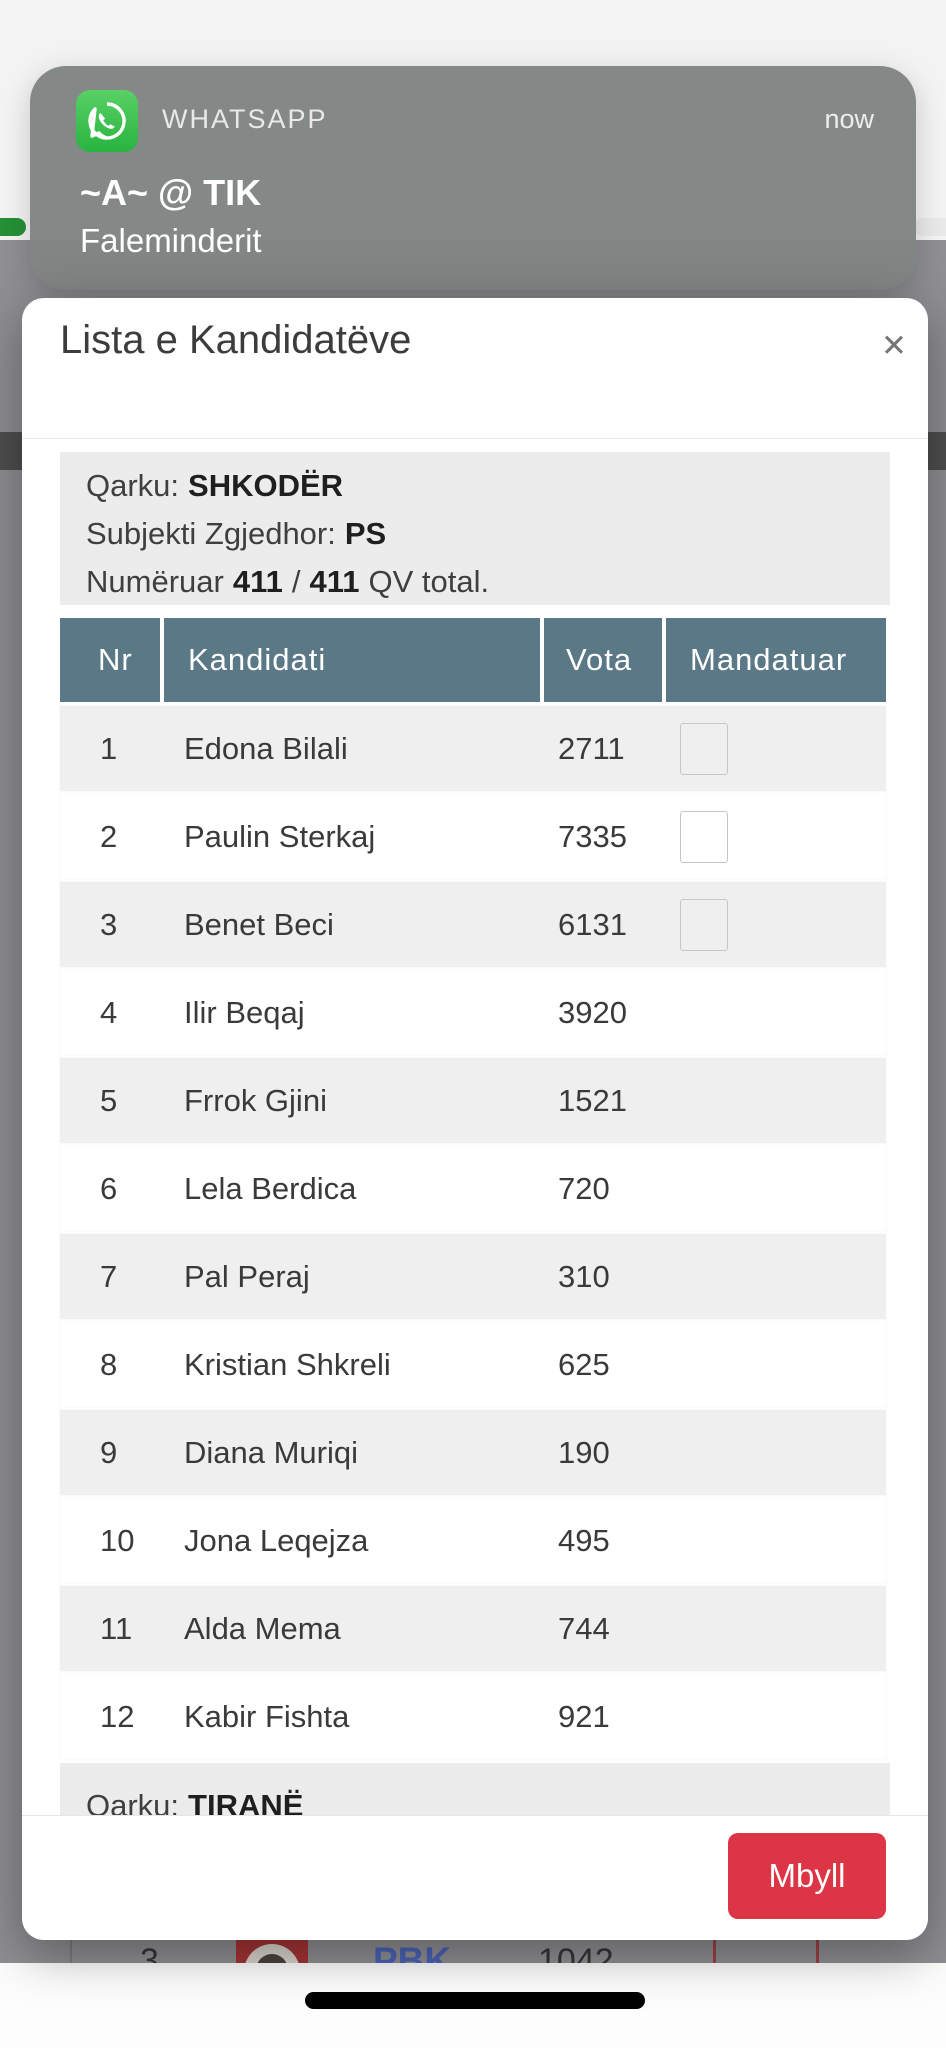  I want to click on cell-kandidati: Paulin Sterkaj, so click(280, 836).